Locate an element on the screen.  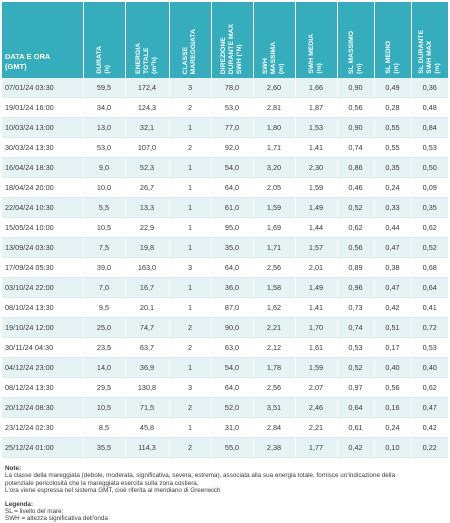
column-header-datetime: DATA E ORA (GMT) is located at coordinates (43, 40).